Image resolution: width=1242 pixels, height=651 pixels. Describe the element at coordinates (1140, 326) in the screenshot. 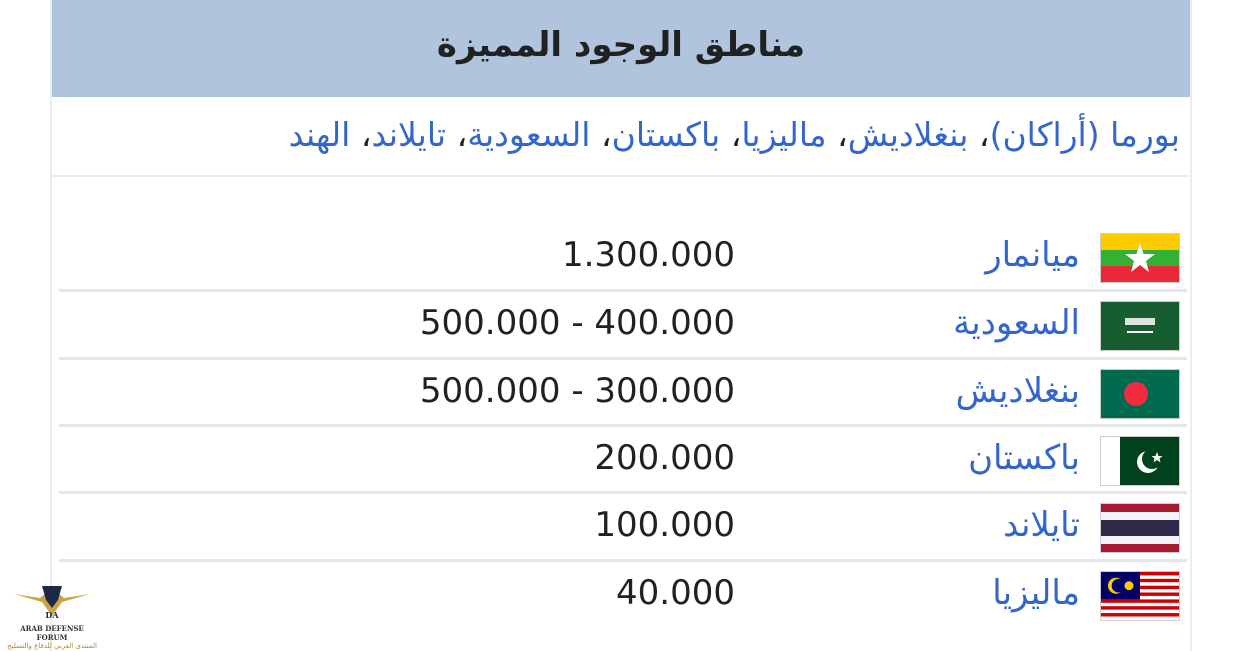

I see `flag-saudi` at that location.